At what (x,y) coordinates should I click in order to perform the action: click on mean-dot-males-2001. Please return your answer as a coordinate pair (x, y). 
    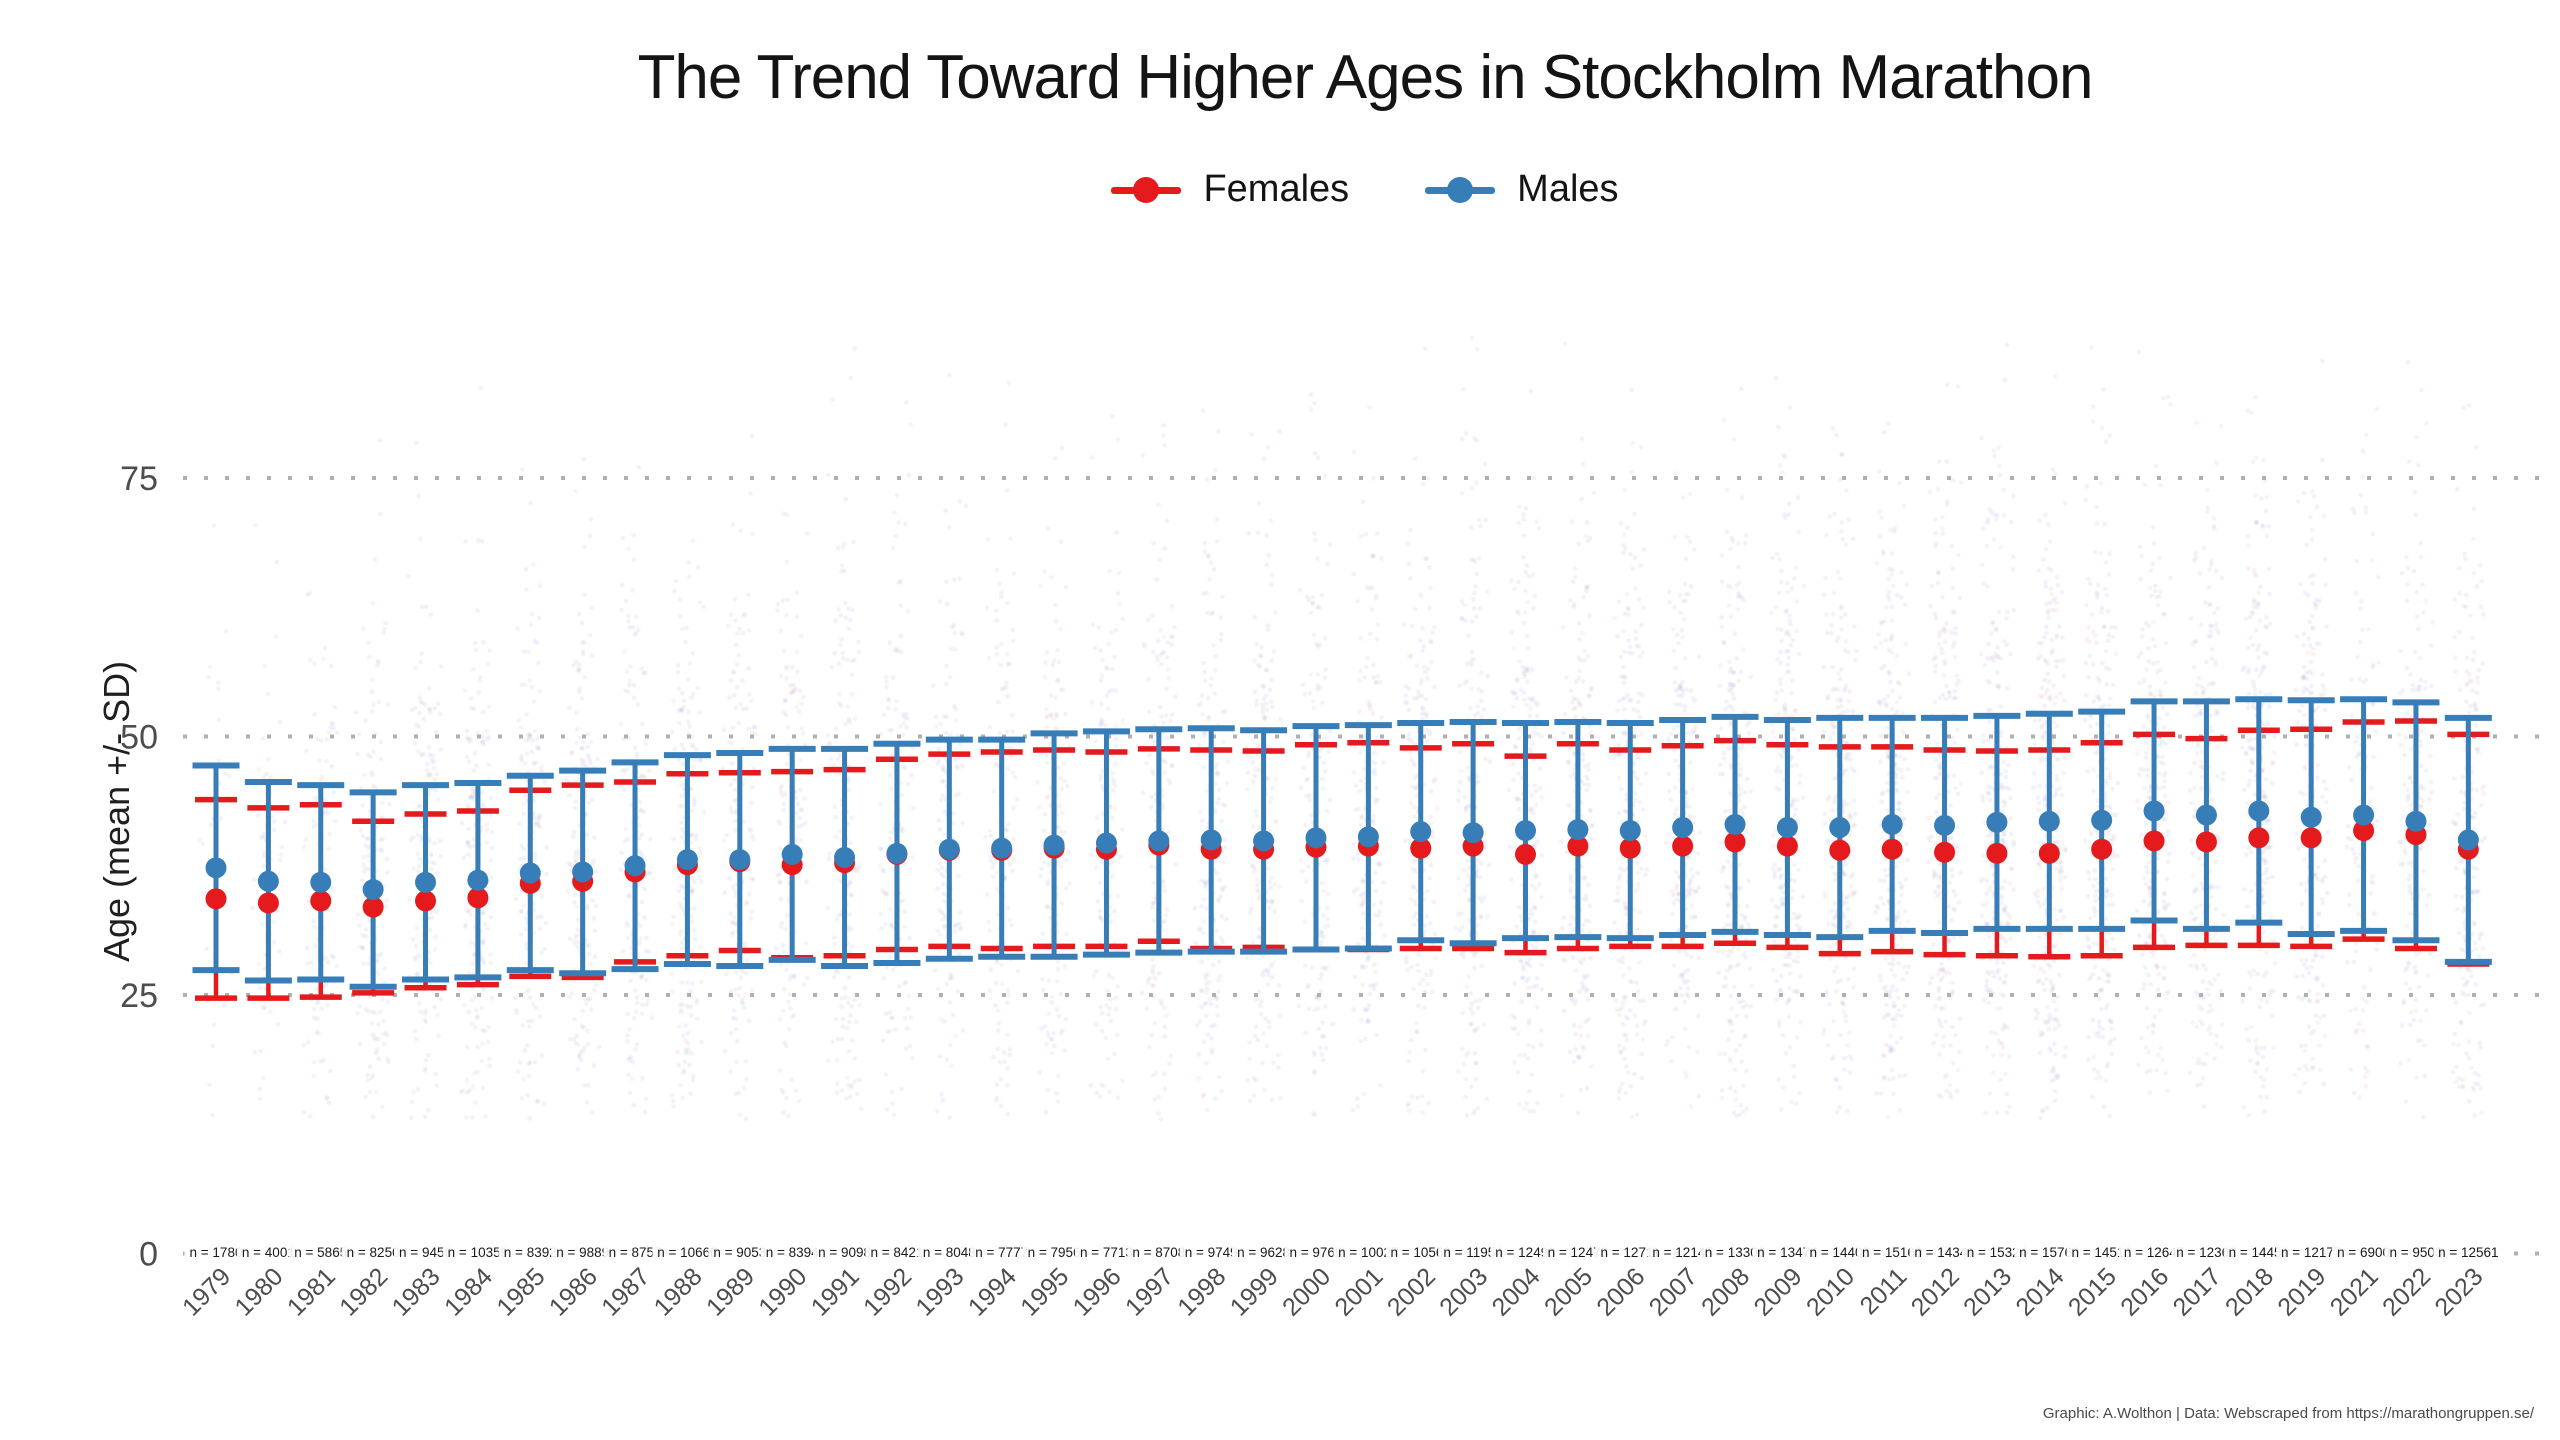
    Looking at the image, I should click on (1368, 837).